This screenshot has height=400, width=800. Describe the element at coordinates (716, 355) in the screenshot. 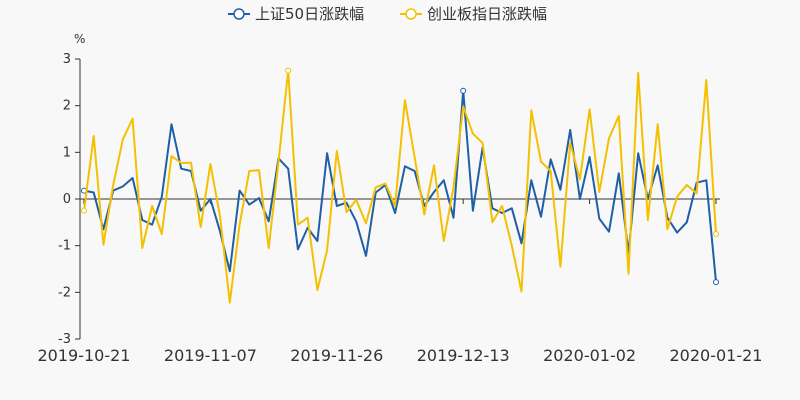

I see `x-tick-label: 2020-01-21` at that location.